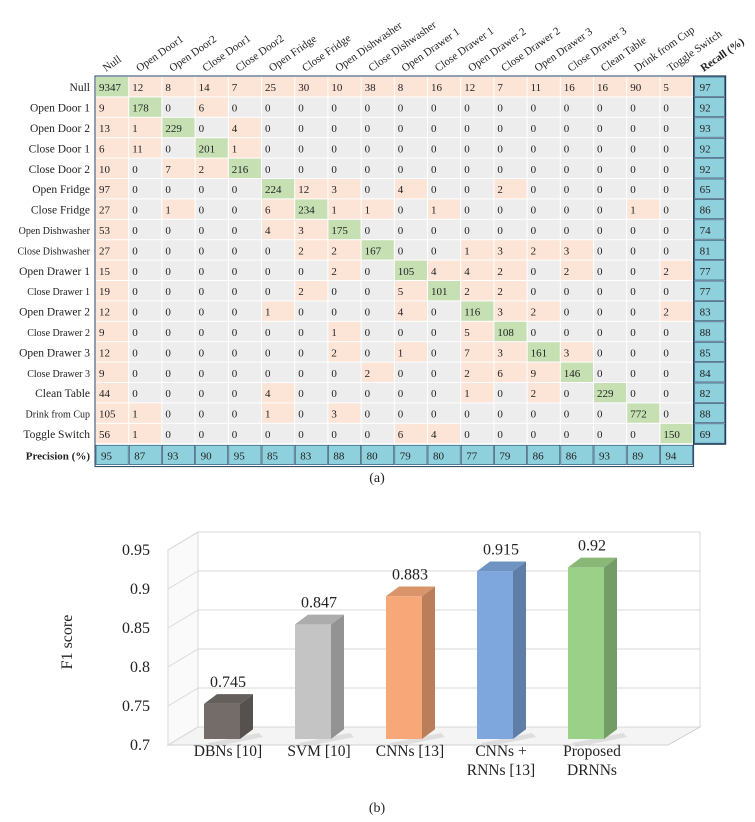 The width and height of the screenshot is (755, 822). I want to click on cell-value: 3, so click(301, 231).